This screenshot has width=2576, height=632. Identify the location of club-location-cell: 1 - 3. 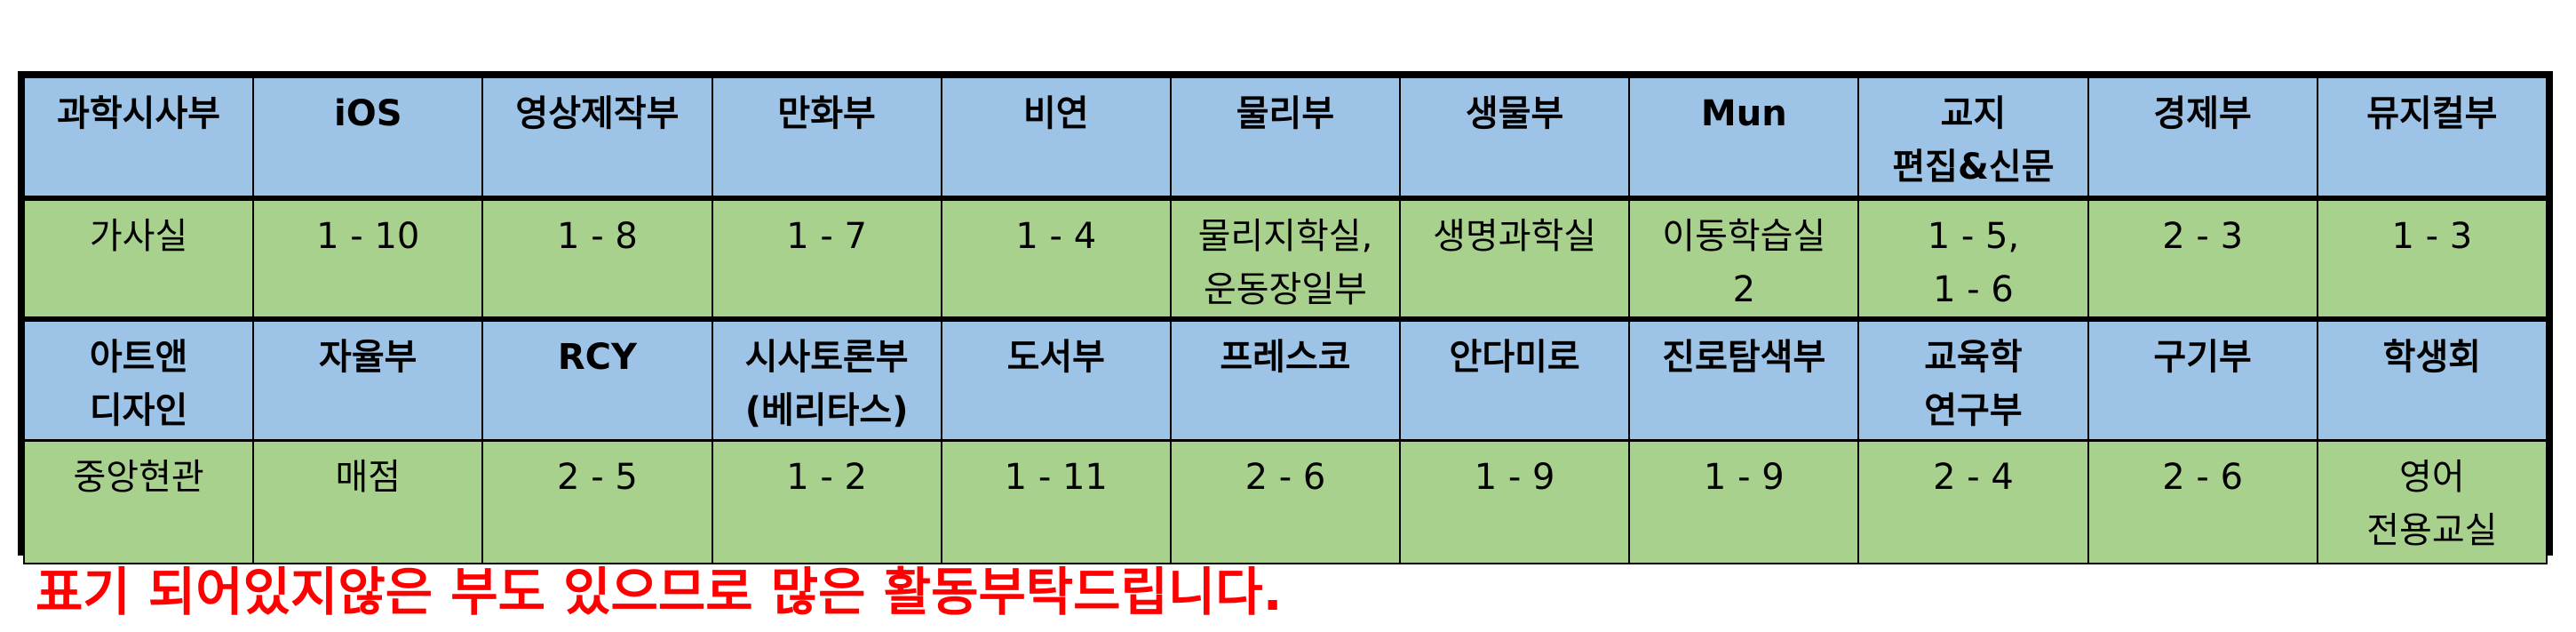
(2432, 258).